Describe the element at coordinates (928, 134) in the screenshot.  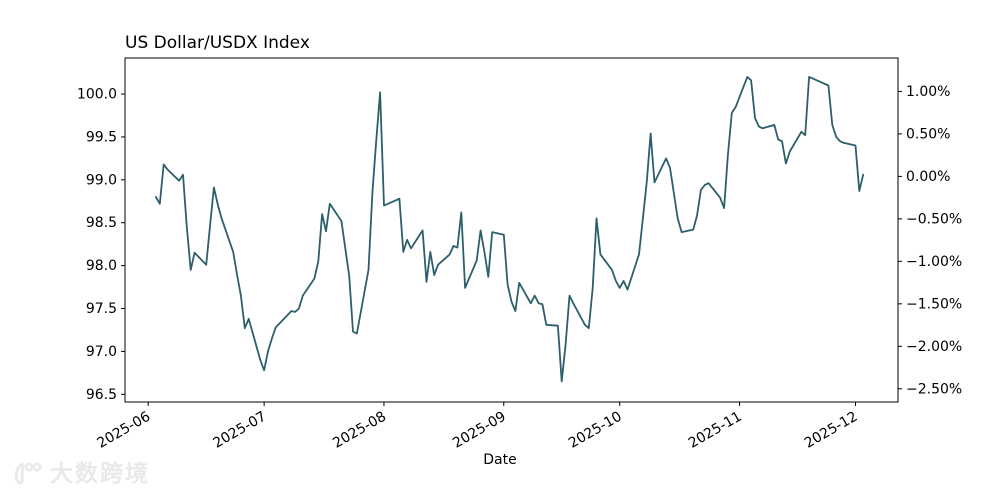
I see `y-tick-label-right: 0.50%` at that location.